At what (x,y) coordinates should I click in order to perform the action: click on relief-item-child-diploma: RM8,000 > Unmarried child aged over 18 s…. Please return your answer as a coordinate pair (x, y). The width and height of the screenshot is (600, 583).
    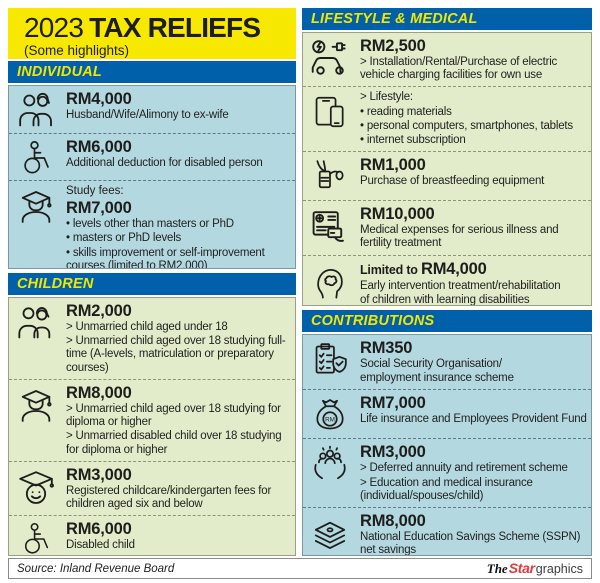
    Looking at the image, I should click on (152, 421).